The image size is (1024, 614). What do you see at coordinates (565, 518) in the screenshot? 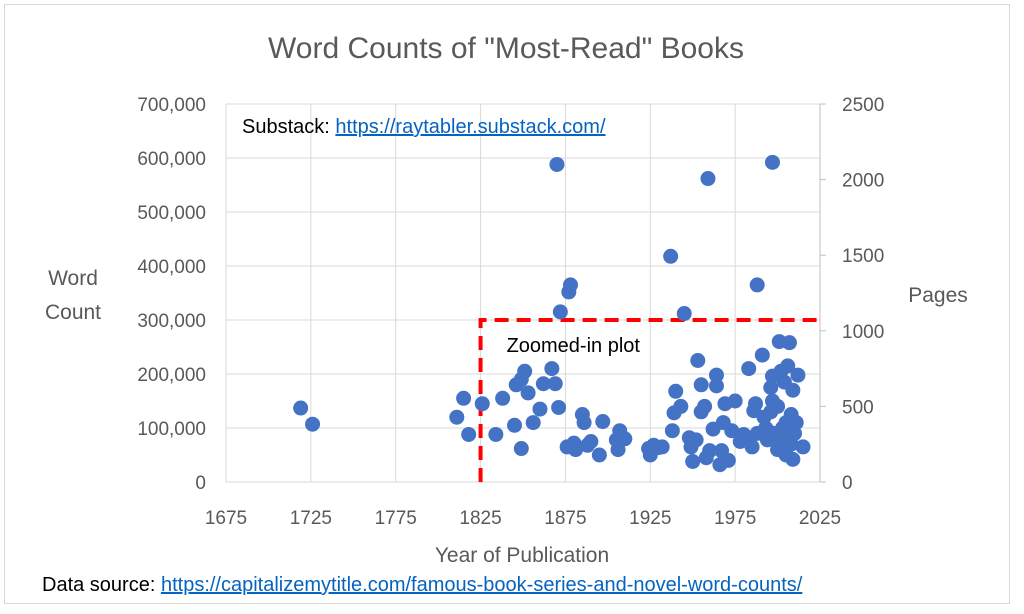
I see `x-tick-label: 1875` at bounding box center [565, 518].